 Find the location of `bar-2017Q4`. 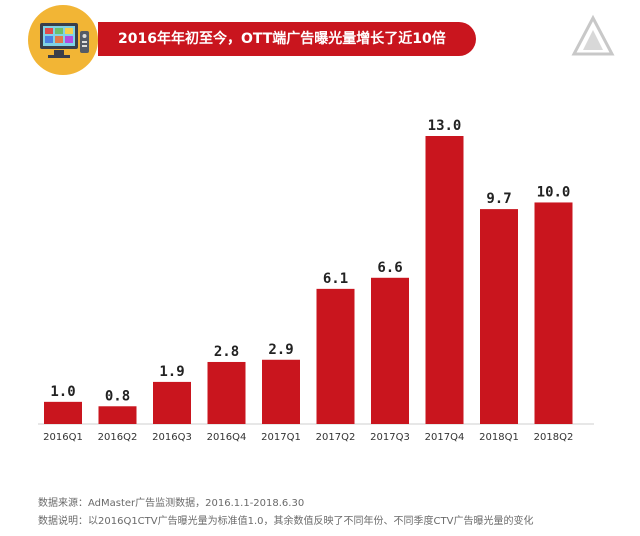

bar-2017Q4 is located at coordinates (444, 280).